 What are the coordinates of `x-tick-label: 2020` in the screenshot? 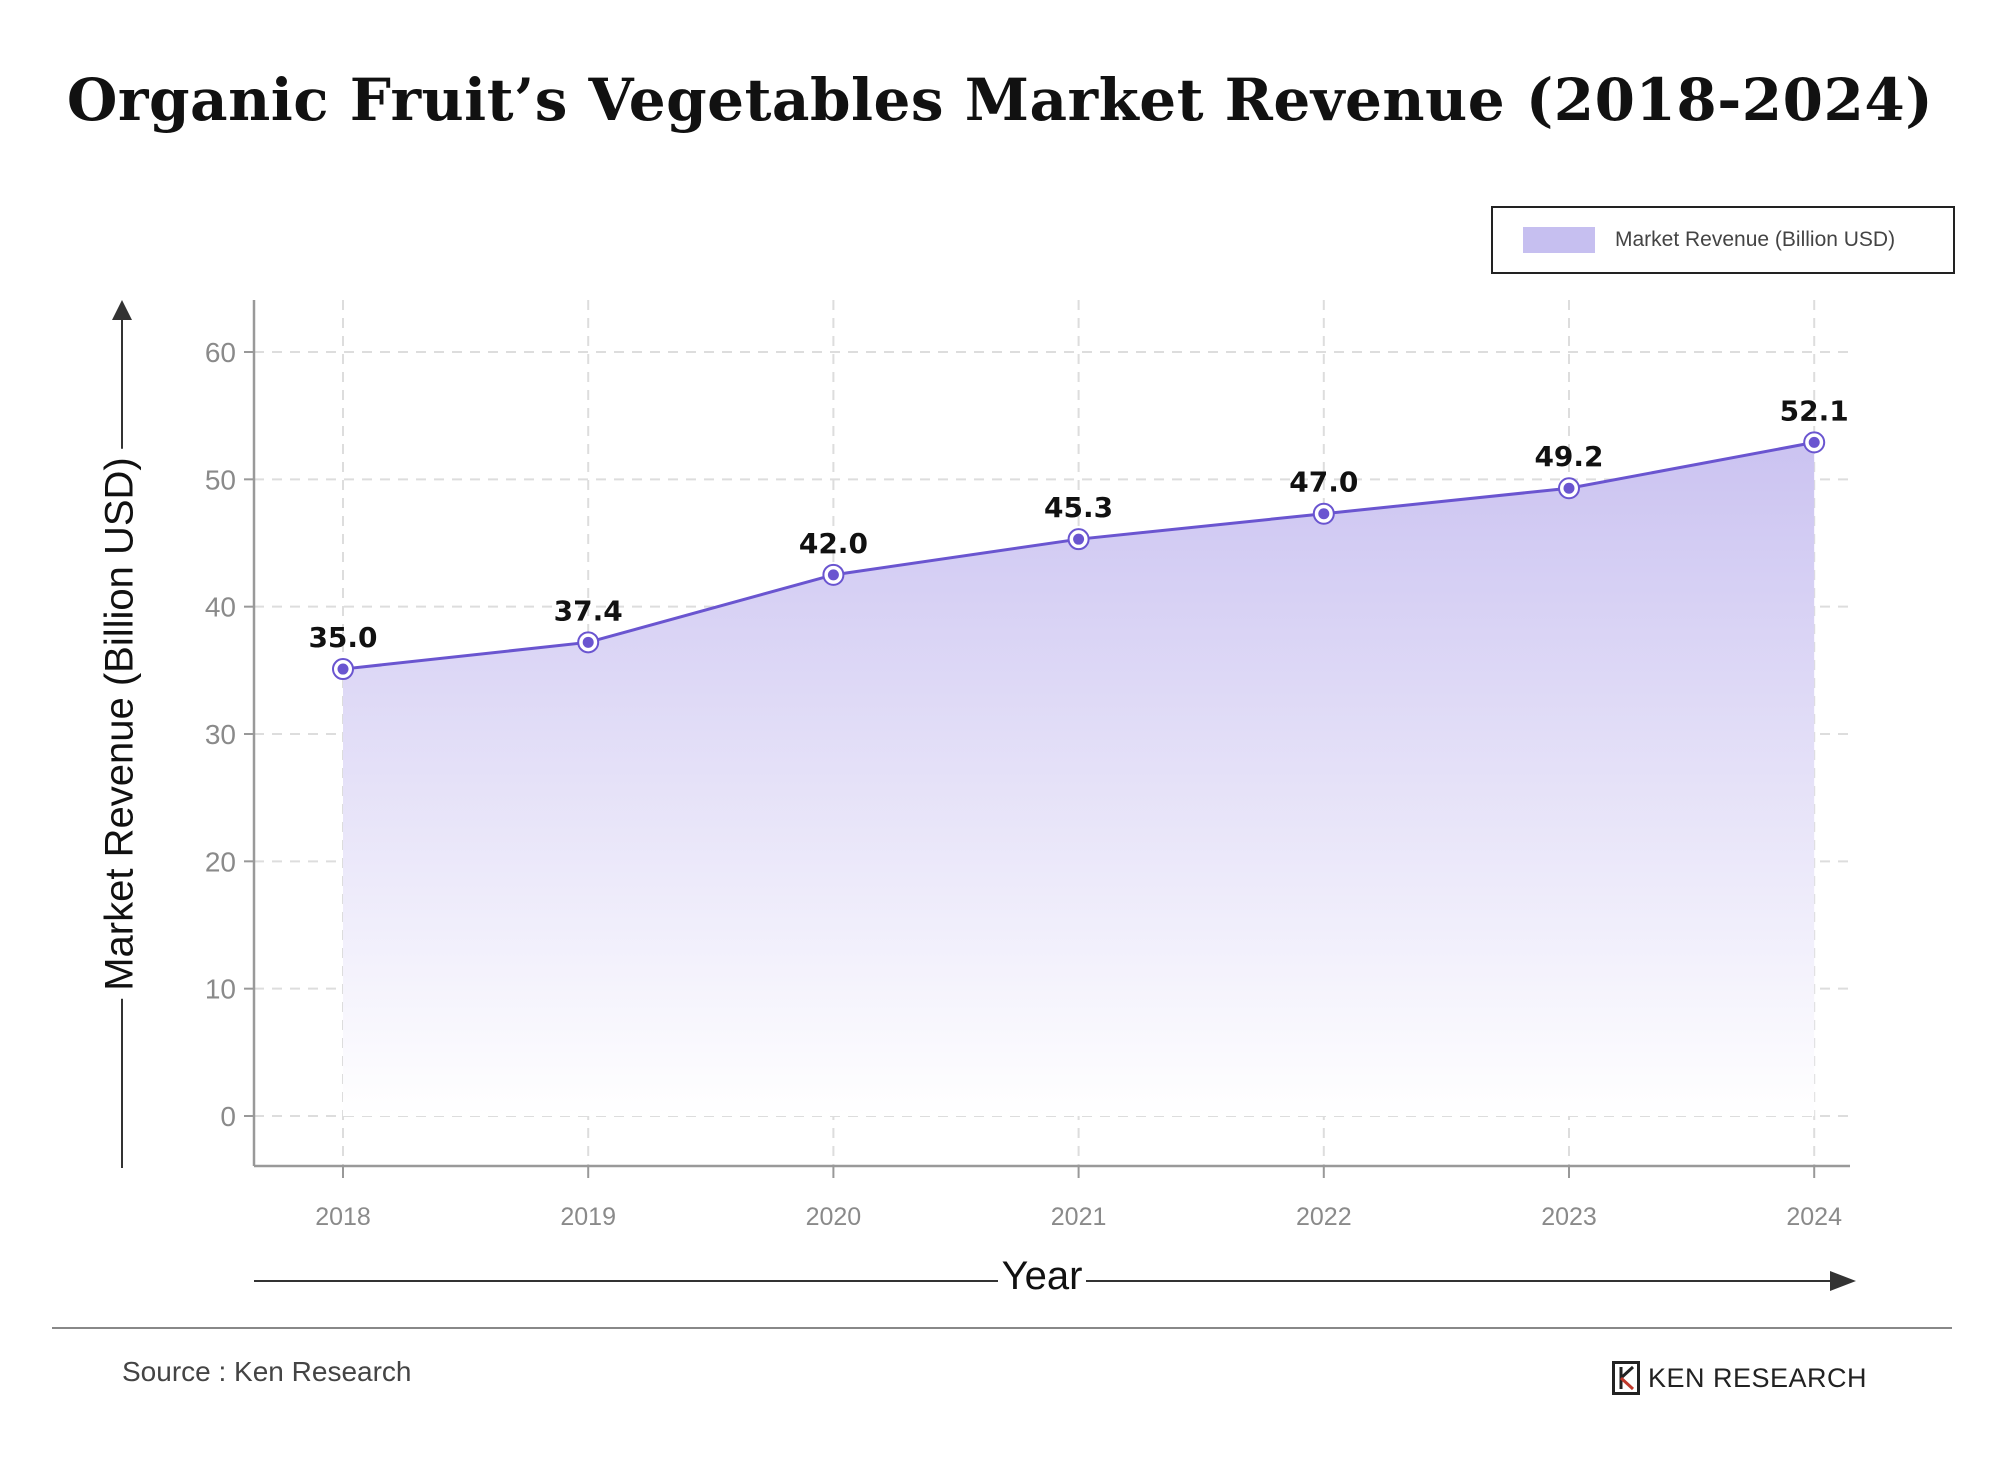 It's located at (834, 1217).